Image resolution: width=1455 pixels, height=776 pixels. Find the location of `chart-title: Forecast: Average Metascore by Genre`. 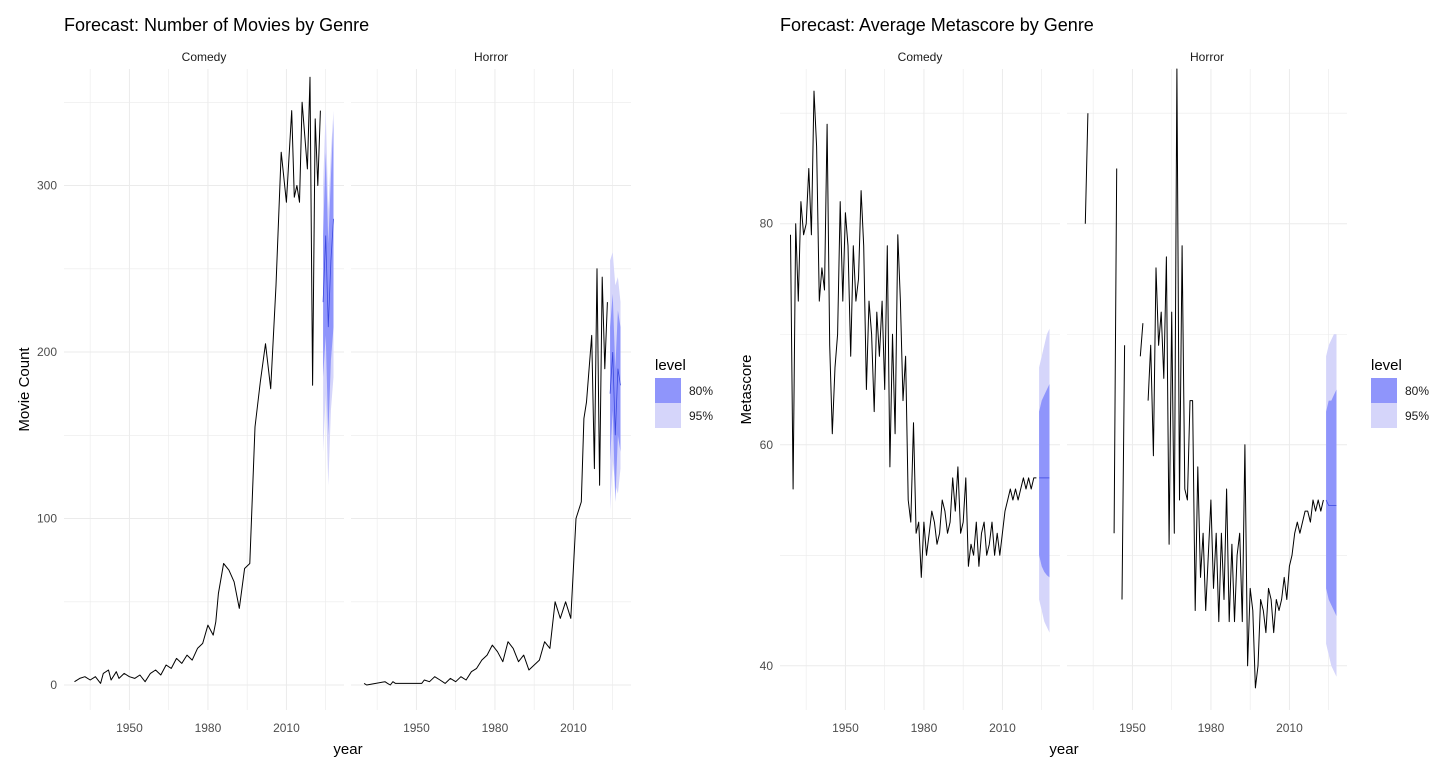

chart-title: Forecast: Average Metascore by Genre is located at coordinates (937, 25).